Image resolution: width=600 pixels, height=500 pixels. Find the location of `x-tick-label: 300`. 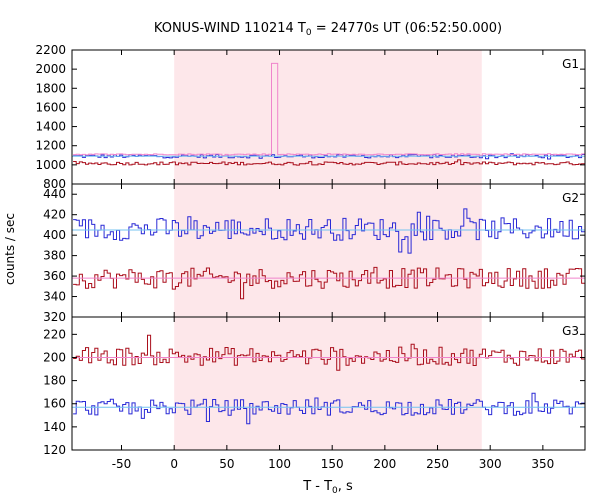

x-tick-label: 300 is located at coordinates (490, 464).